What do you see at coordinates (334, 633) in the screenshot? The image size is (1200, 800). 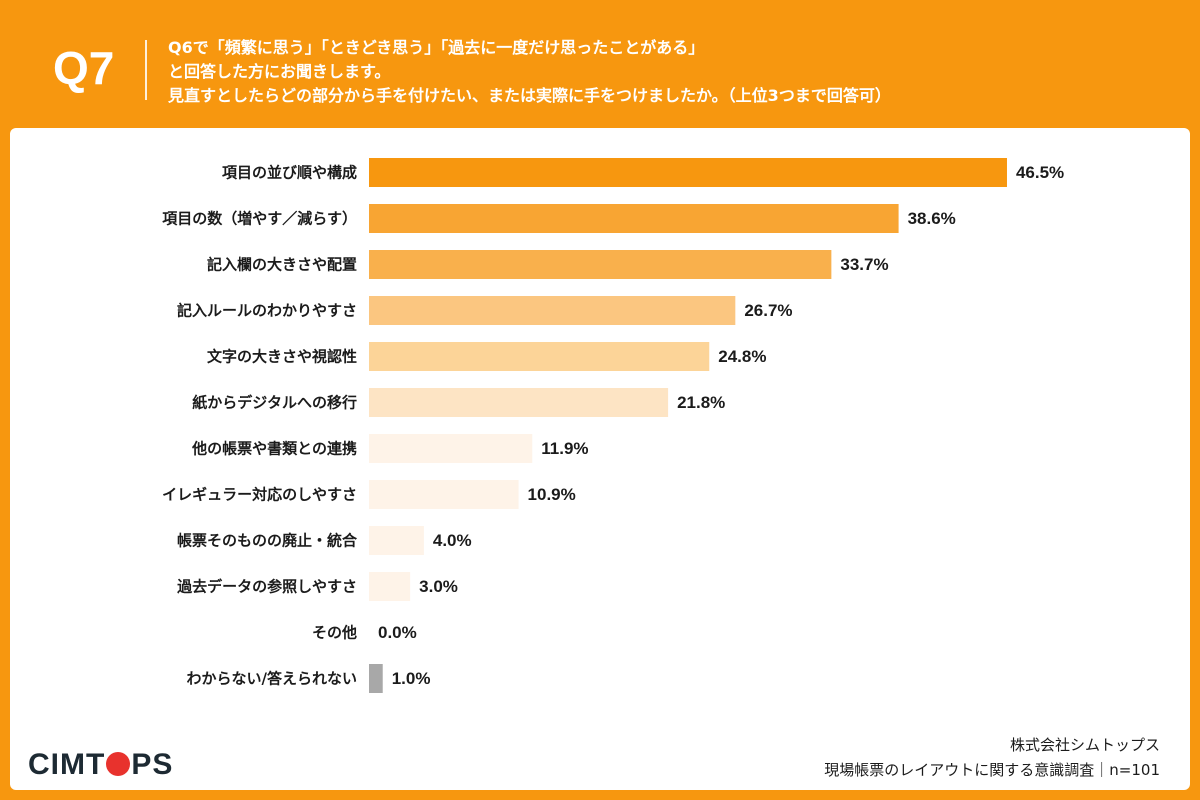 I see `category-label: その他` at bounding box center [334, 633].